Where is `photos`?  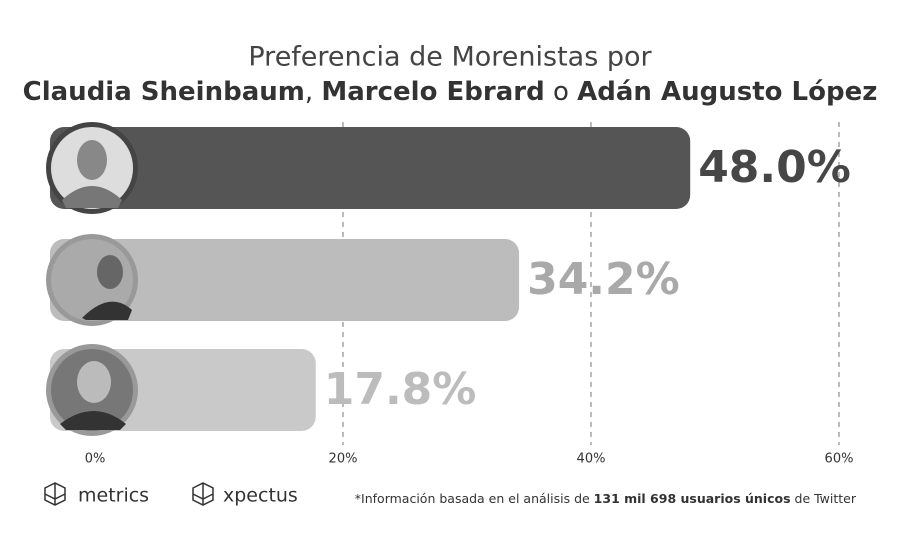
photos is located at coordinates (92, 279).